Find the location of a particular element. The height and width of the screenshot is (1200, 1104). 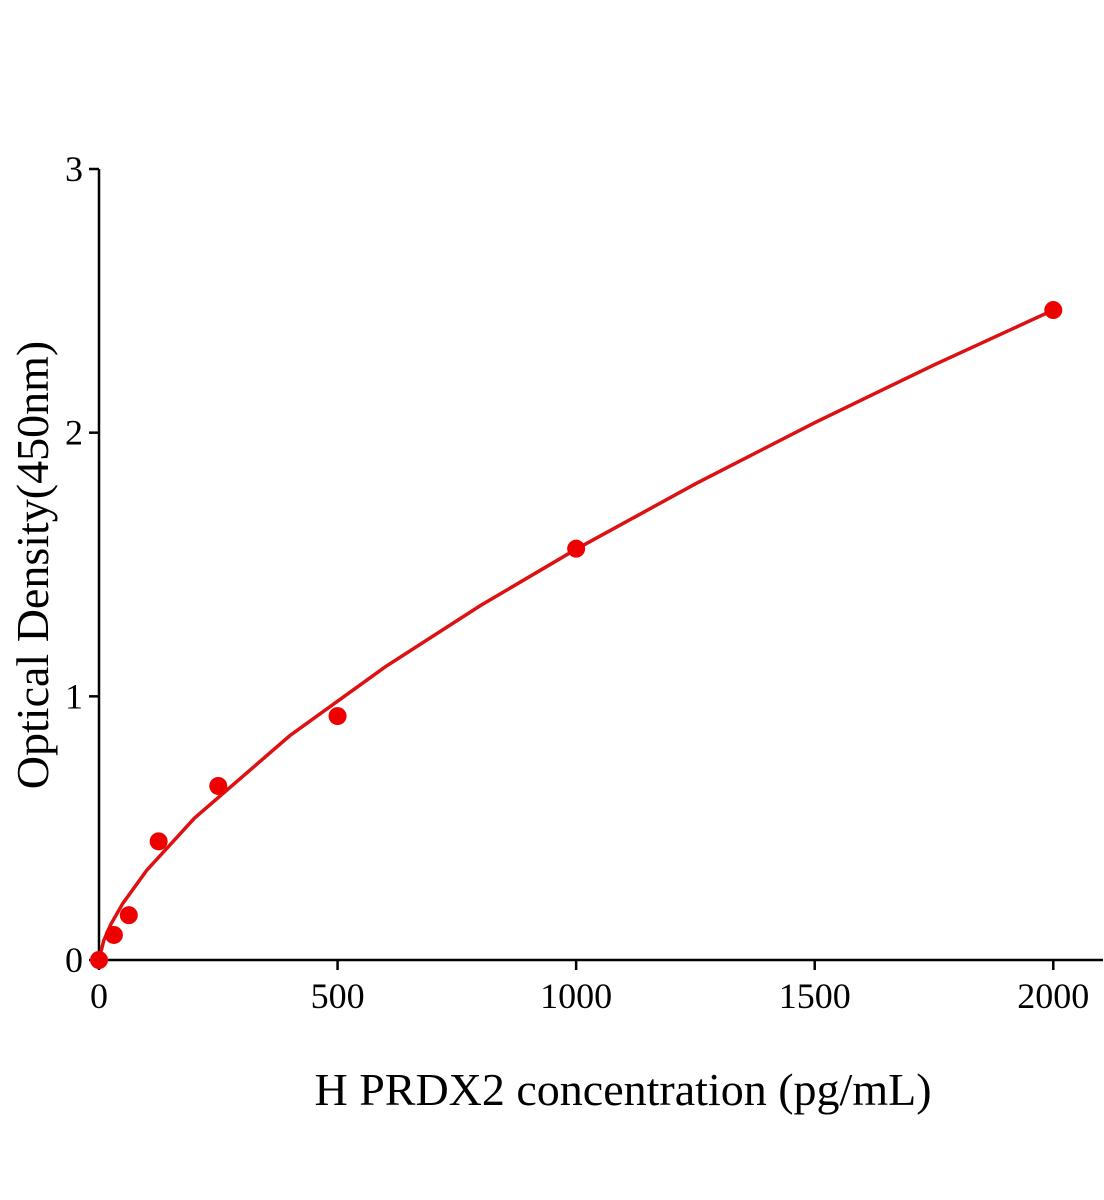

y-tick-label: 2 is located at coordinates (74, 433).